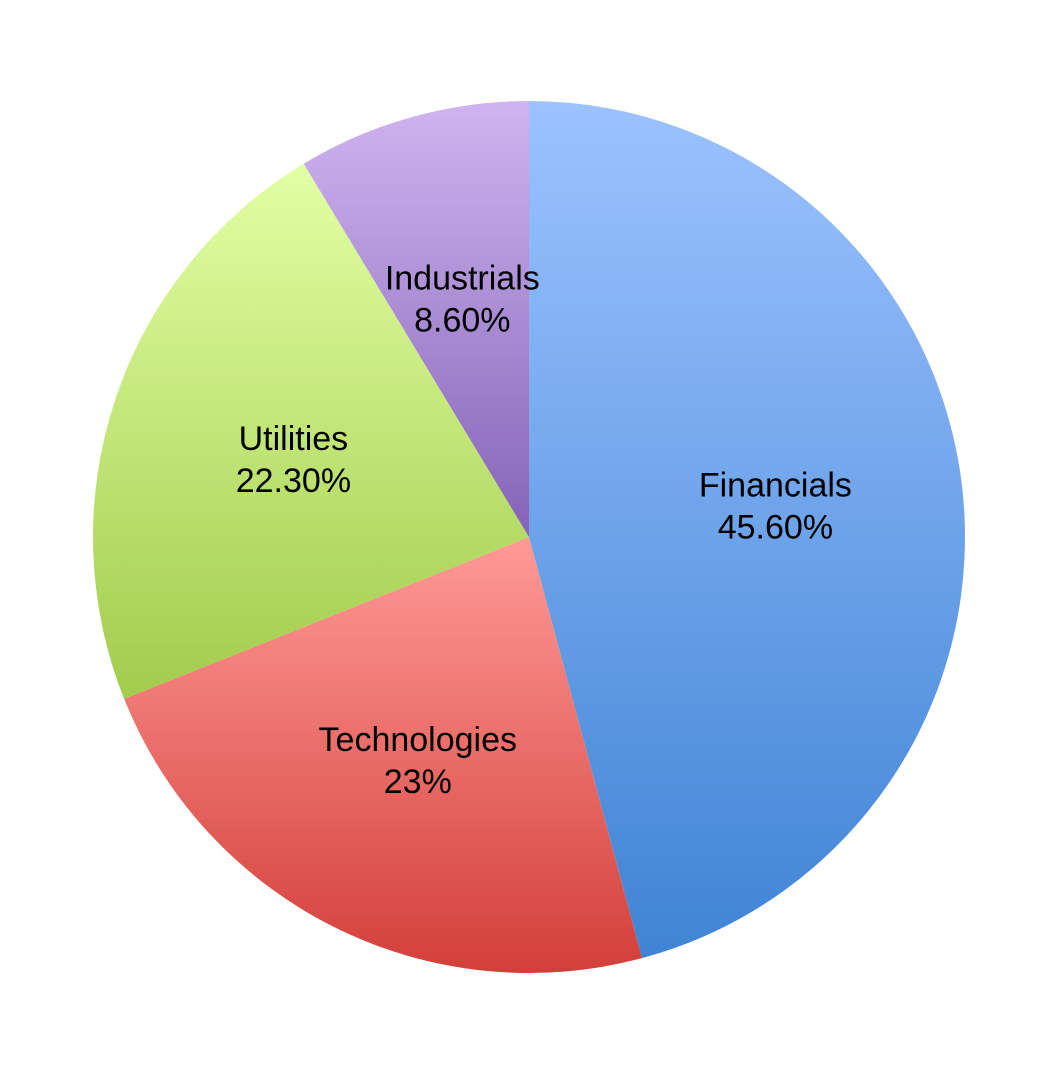 This screenshot has width=1059, height=1074. Describe the element at coordinates (294, 439) in the screenshot. I see `slice-name: Utilities` at that location.